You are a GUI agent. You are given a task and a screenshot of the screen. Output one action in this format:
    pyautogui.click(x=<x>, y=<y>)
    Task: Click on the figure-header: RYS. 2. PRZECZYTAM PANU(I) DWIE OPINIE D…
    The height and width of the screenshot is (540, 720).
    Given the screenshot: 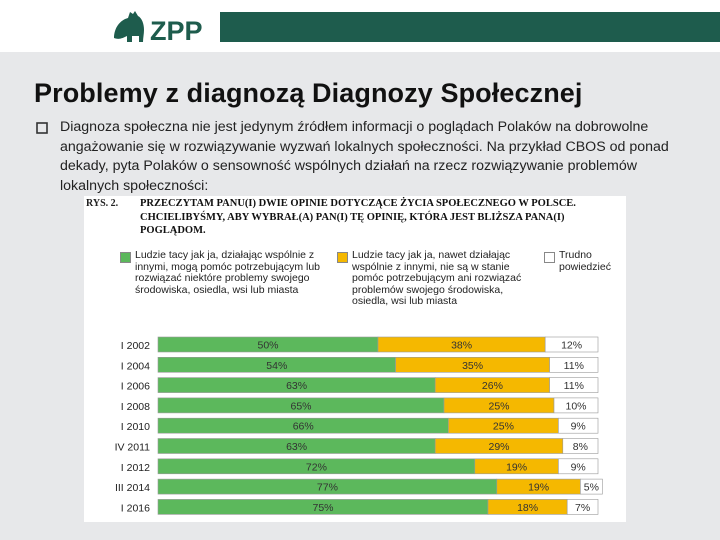 What is the action you would take?
    pyautogui.click(x=355, y=218)
    